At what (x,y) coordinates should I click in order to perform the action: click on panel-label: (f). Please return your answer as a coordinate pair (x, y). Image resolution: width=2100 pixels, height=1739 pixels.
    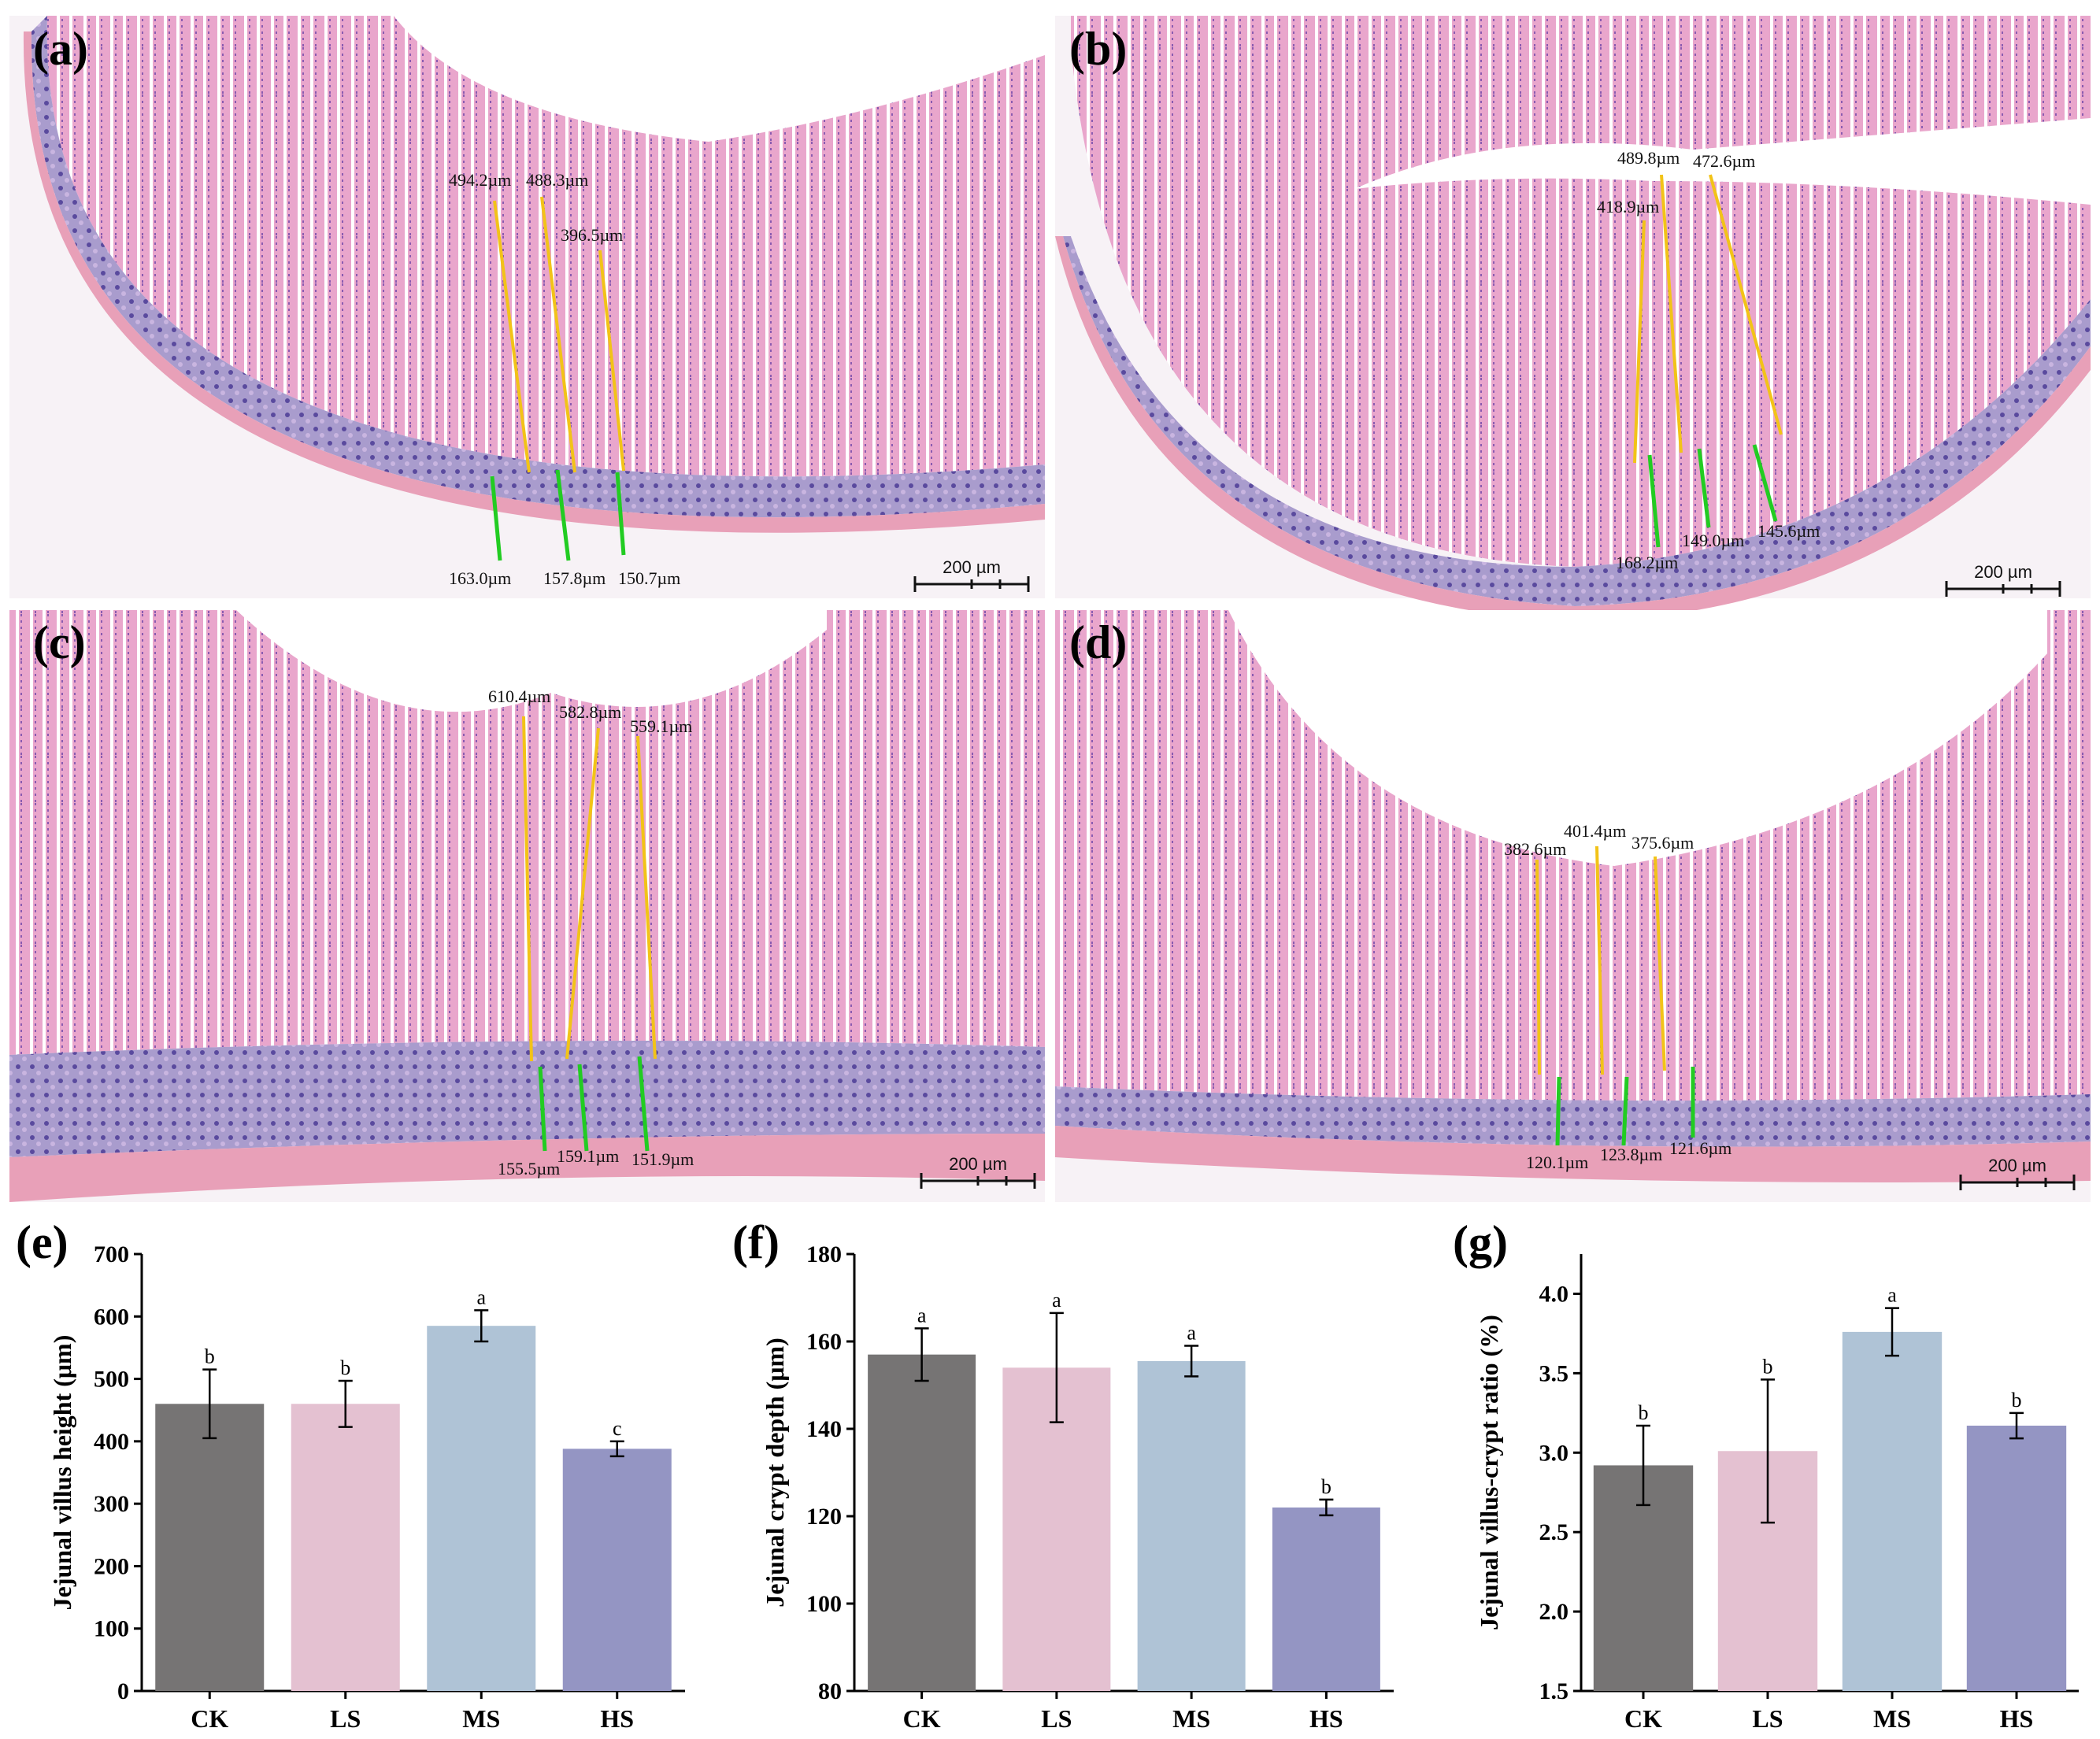
    Looking at the image, I should click on (756, 1242).